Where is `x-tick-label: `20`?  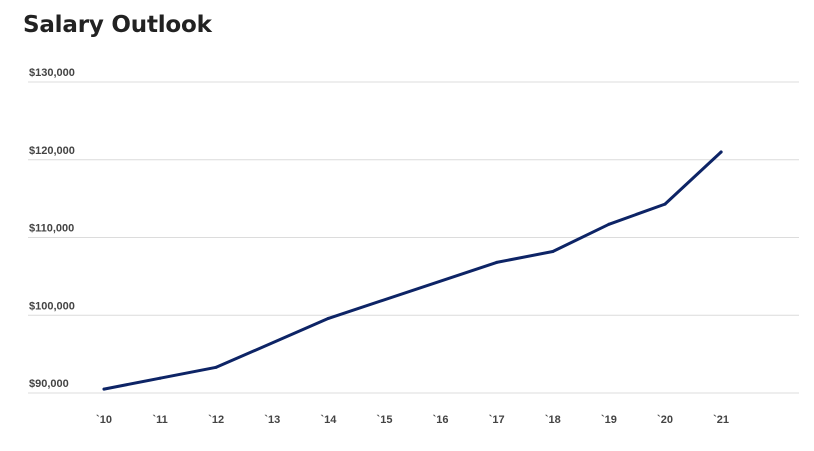
x-tick-label: `20 is located at coordinates (665, 420).